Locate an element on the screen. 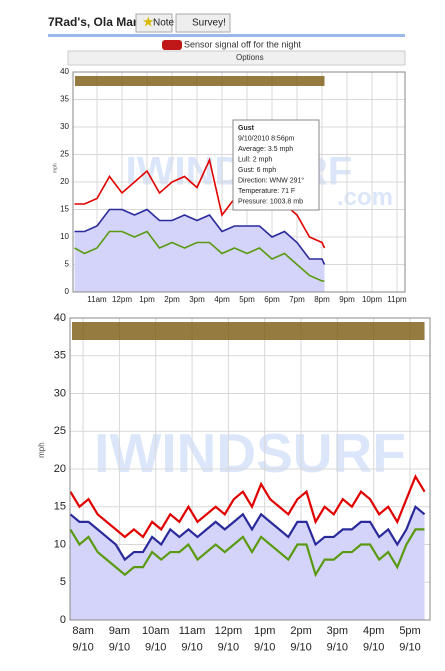 This screenshot has height=671, width=445. toolbar-caption: Sensor signal off for the night is located at coordinates (242, 44).